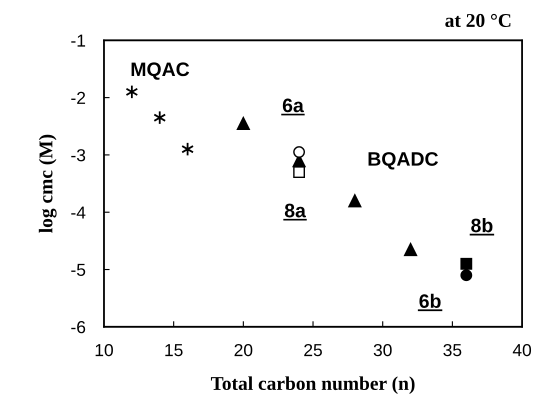  I want to click on y-tick-label: -5, so click(78, 270).